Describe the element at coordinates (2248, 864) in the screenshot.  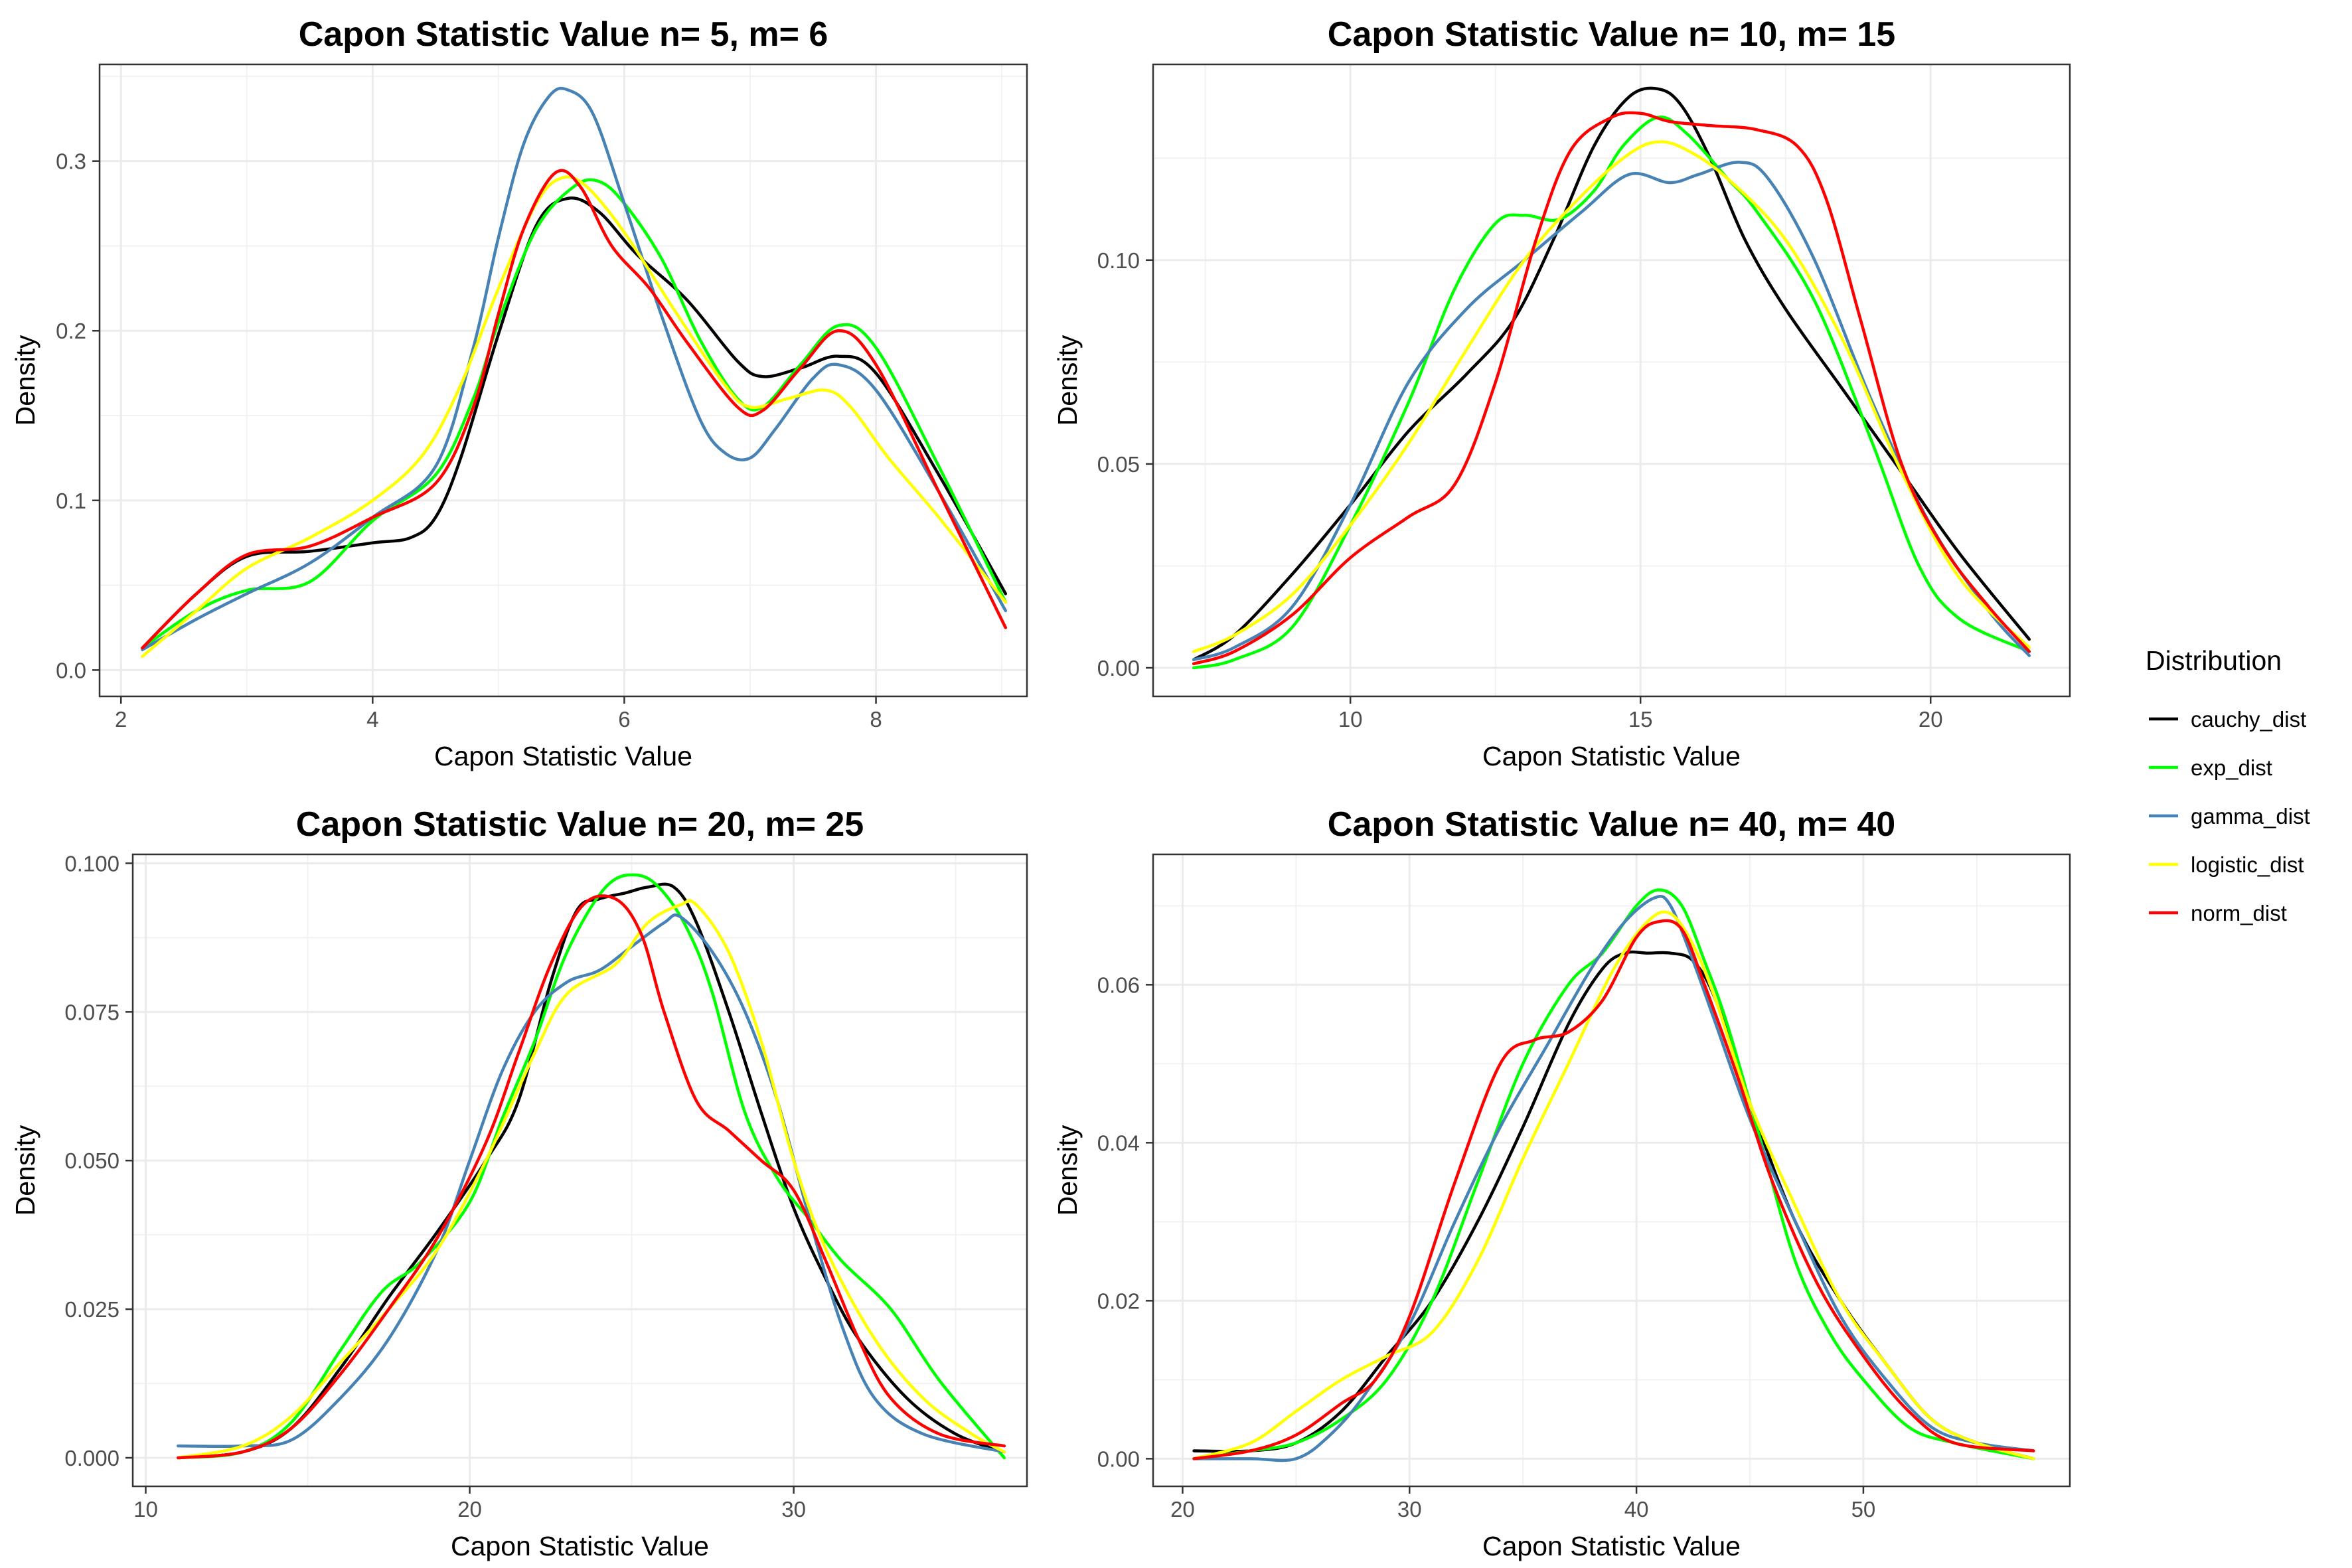
I see `legend-label: logistic_dist` at that location.